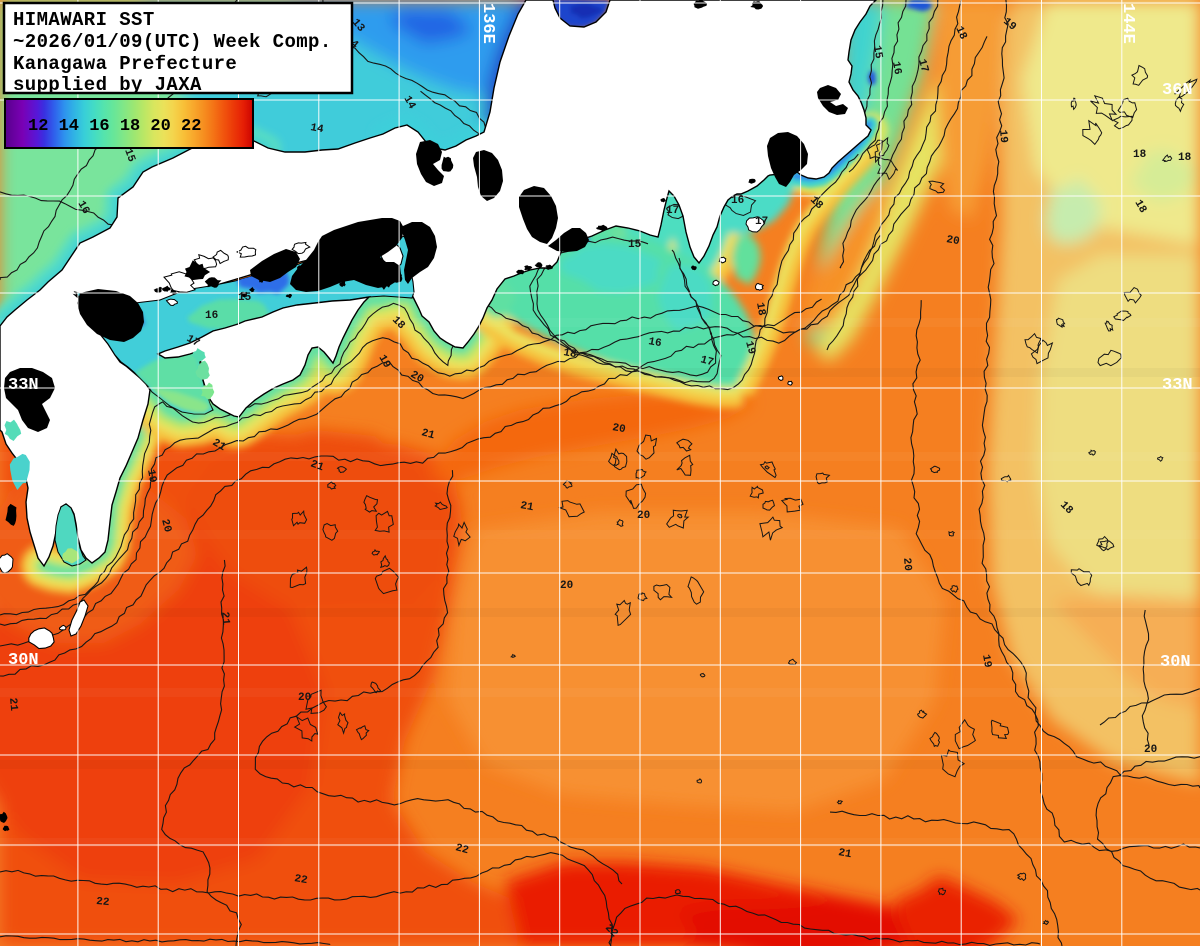  Describe the element at coordinates (107, 85) in the screenshot. I see `svg-text: supplied by JAXA` at that location.